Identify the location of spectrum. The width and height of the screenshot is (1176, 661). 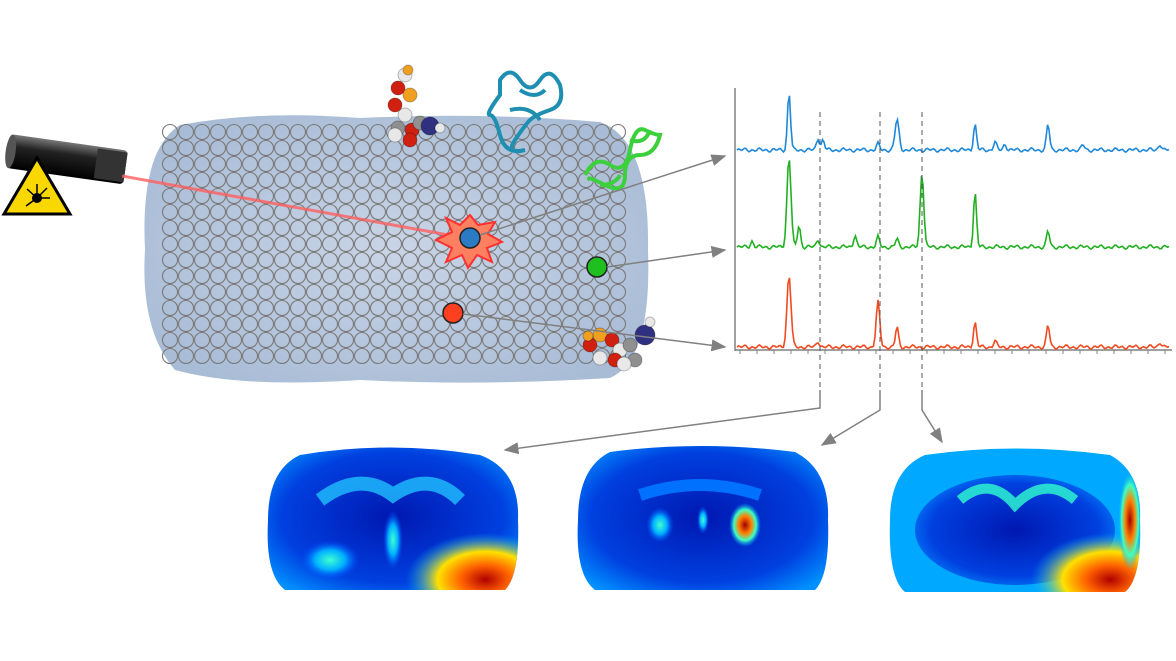
(953, 205).